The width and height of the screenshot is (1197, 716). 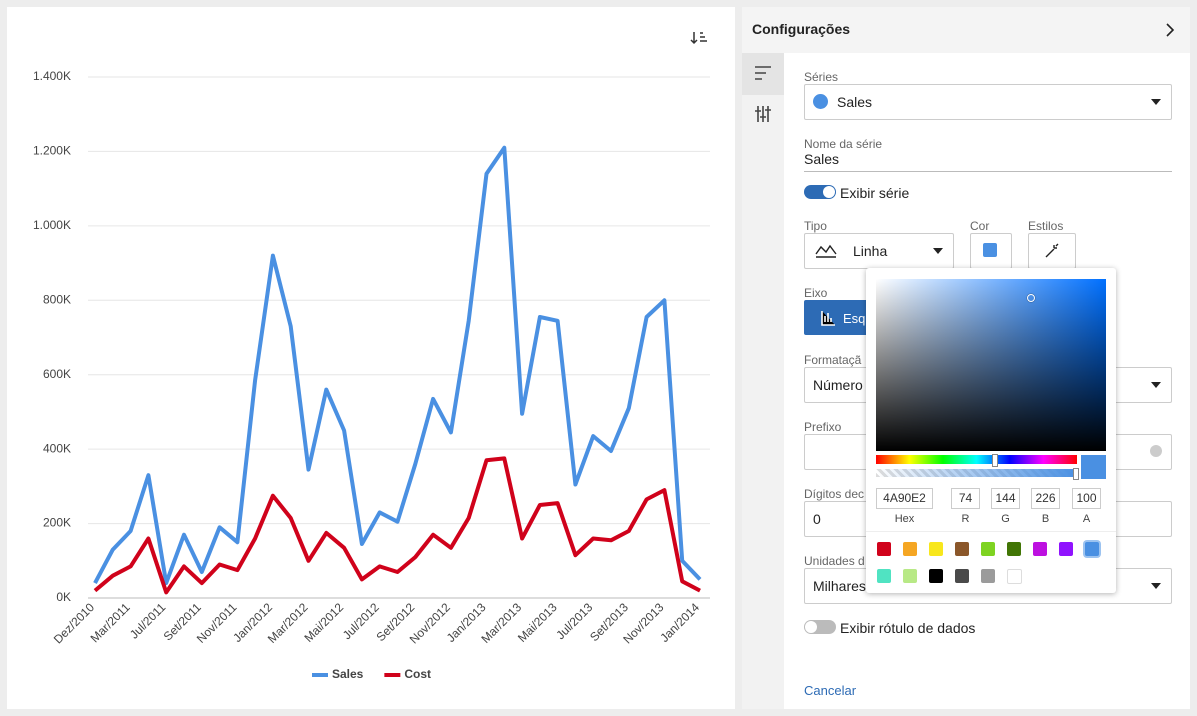 I want to click on tab-icons, so click(x=763, y=94).